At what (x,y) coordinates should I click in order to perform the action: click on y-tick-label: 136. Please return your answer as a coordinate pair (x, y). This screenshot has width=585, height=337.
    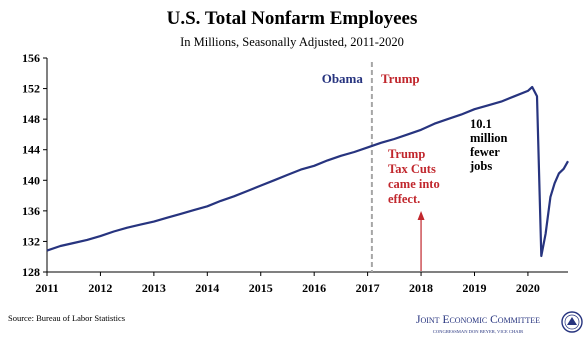
    Looking at the image, I should click on (31, 211).